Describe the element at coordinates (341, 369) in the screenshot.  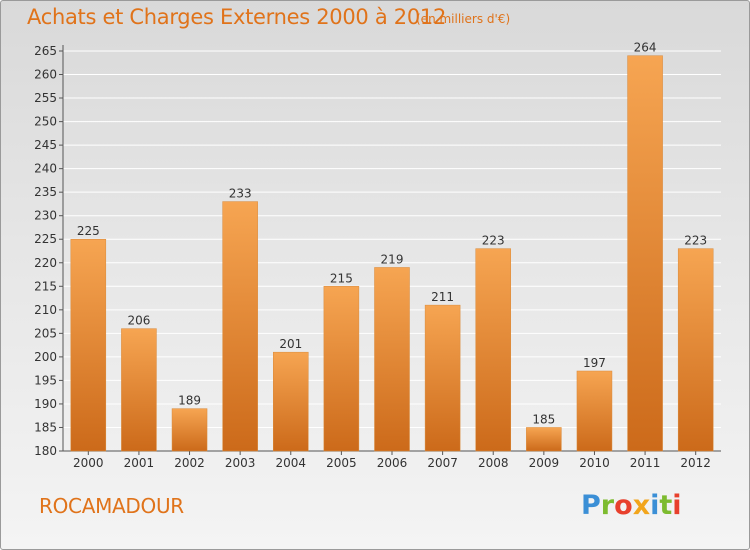
I see `bar-2005` at that location.